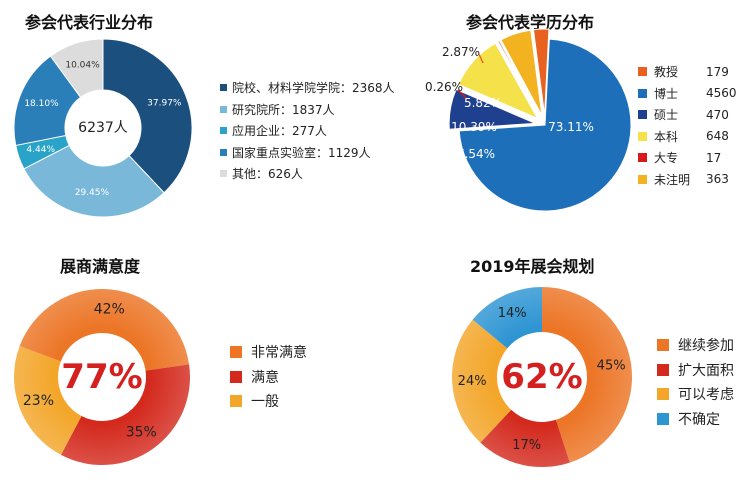 The height and width of the screenshot is (487, 756). Describe the element at coordinates (571, 127) in the screenshot. I see `slice-label: 73.11%` at that location.